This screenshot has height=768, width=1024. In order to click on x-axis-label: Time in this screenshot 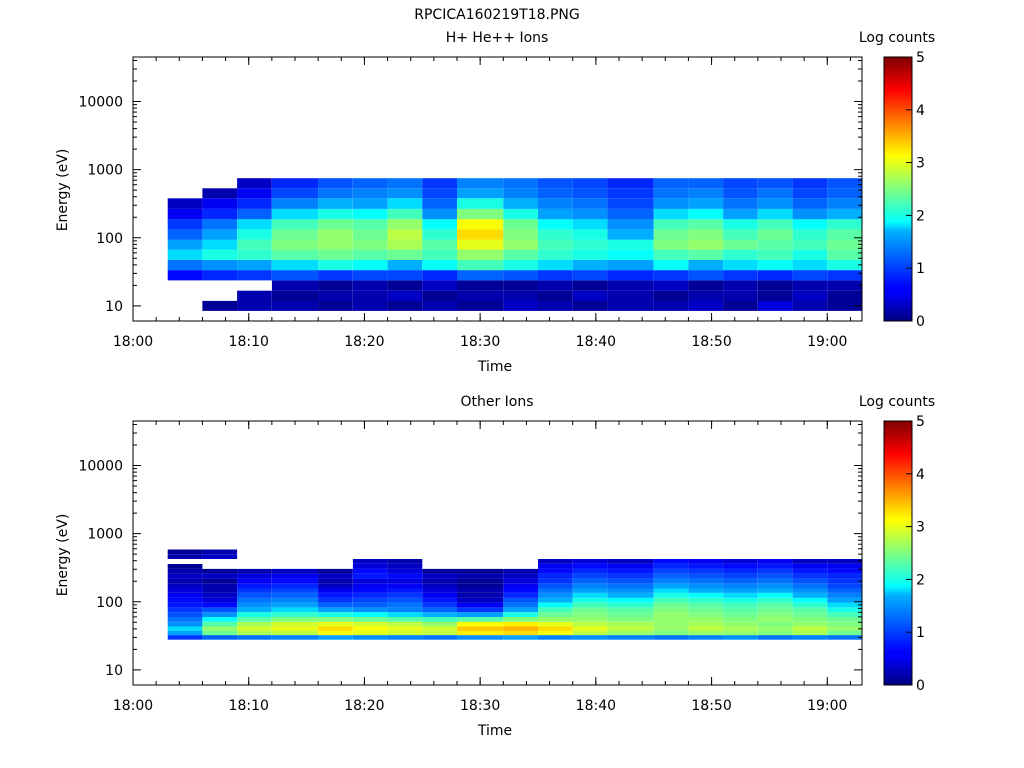, I will do `click(494, 367)`.